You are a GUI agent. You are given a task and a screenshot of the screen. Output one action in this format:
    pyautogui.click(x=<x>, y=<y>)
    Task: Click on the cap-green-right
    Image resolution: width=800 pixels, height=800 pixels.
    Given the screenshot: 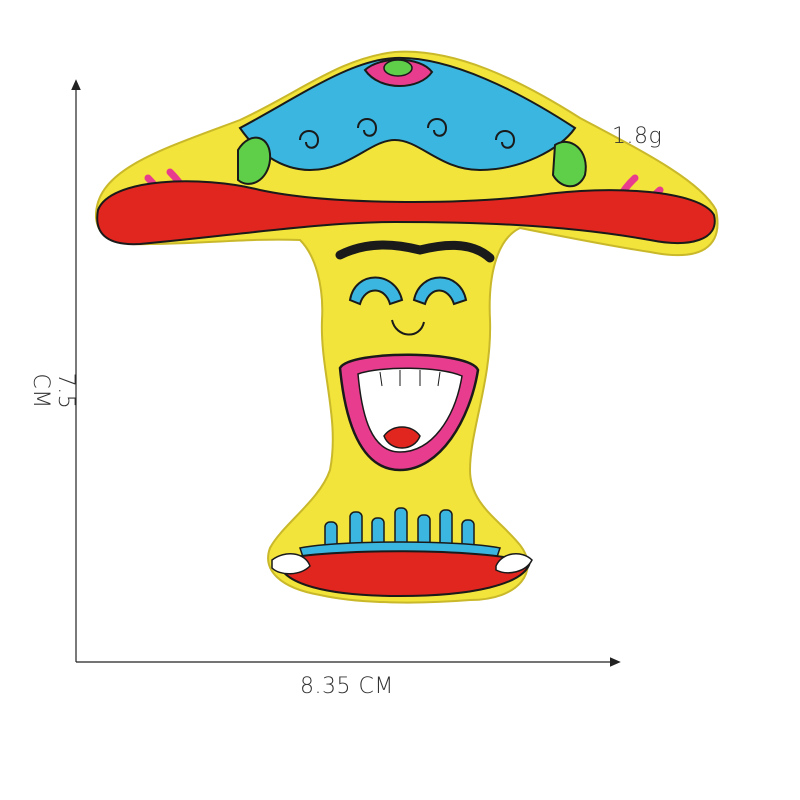 What is the action you would take?
    pyautogui.click(x=569, y=164)
    